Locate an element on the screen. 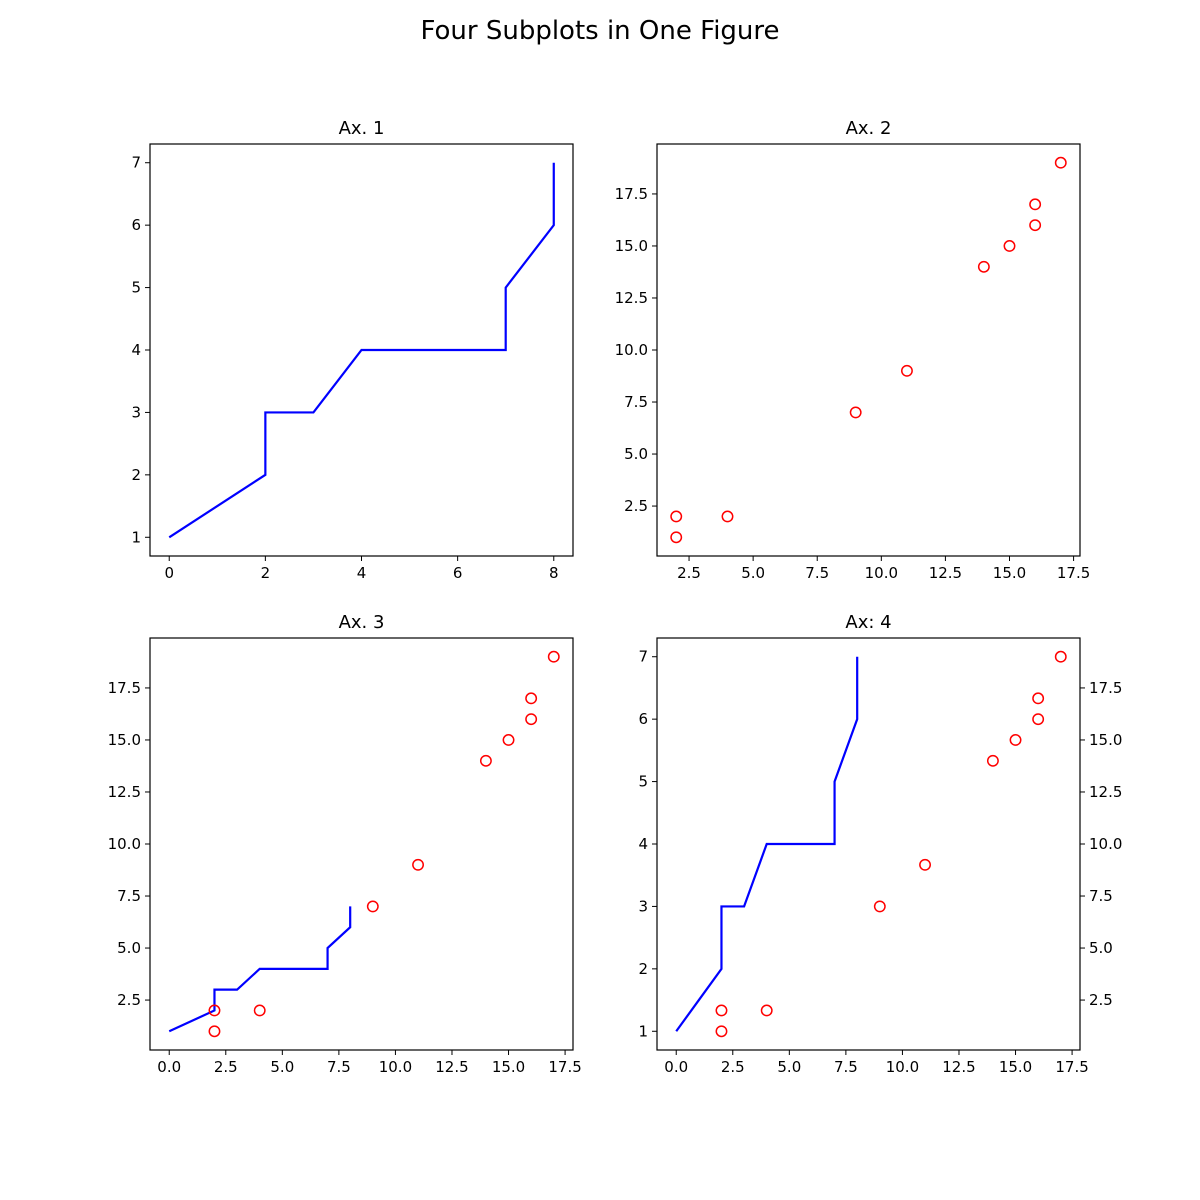  x-tick-label: 2 is located at coordinates (266, 573).